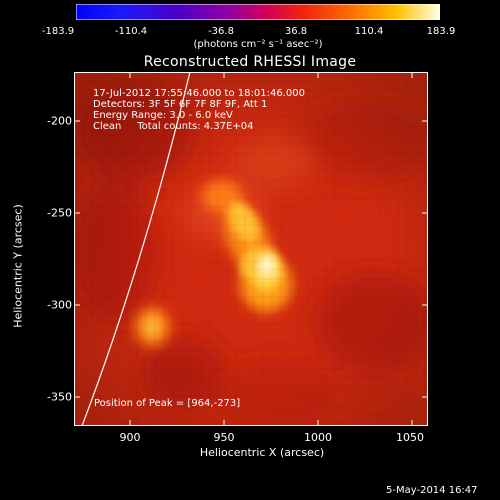 The height and width of the screenshot is (500, 500). Describe the element at coordinates (441, 31) in the screenshot. I see `colorbar-tick: 183.9` at that location.